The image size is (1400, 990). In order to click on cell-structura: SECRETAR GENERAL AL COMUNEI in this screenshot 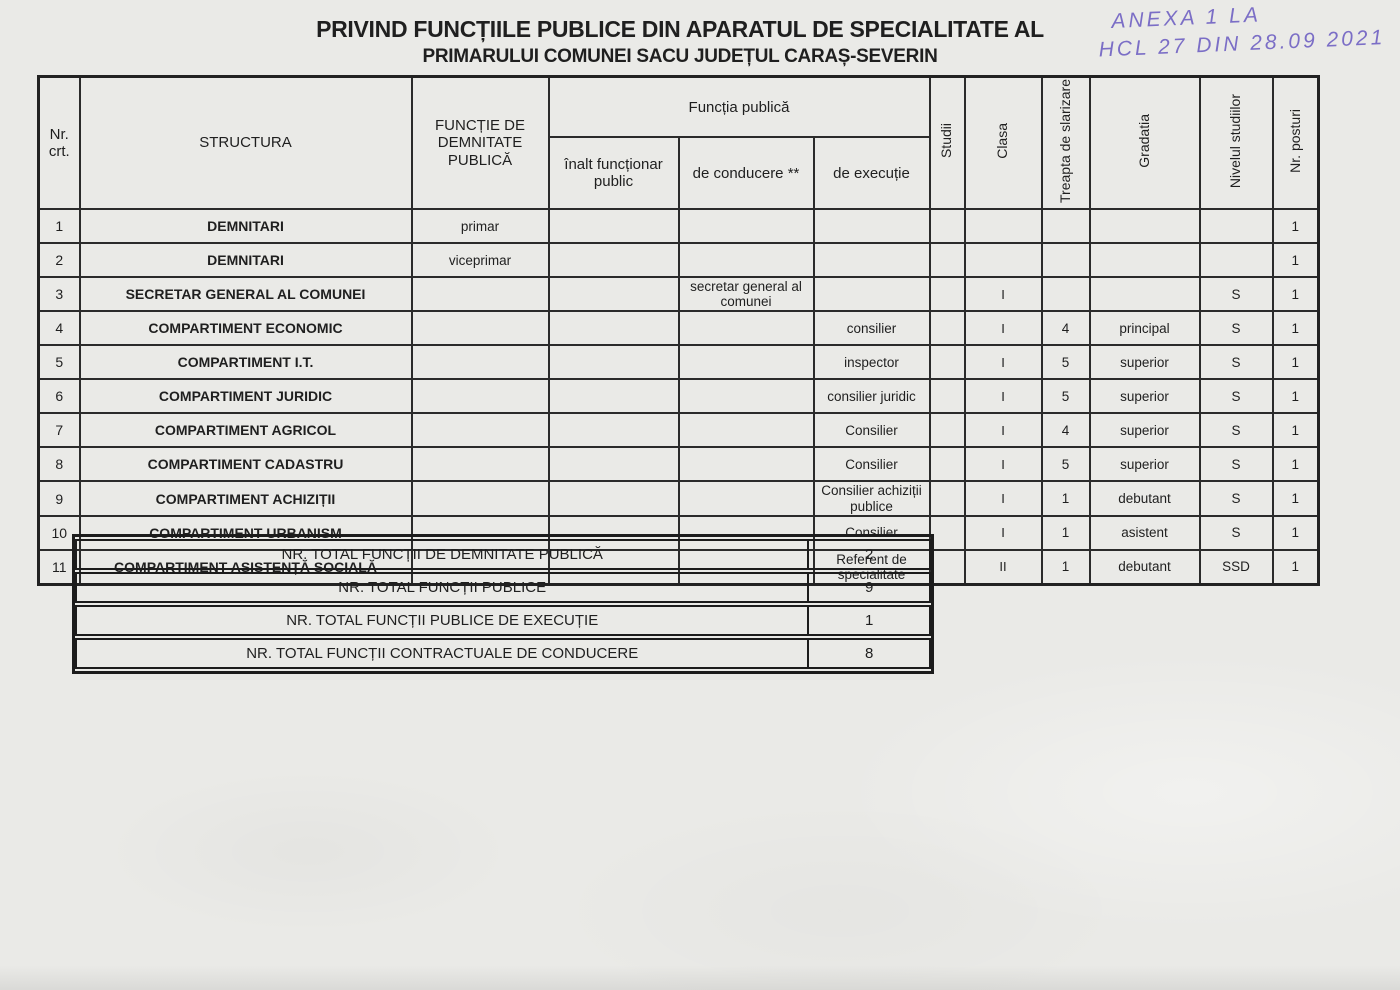, I will do `click(245, 294)`.